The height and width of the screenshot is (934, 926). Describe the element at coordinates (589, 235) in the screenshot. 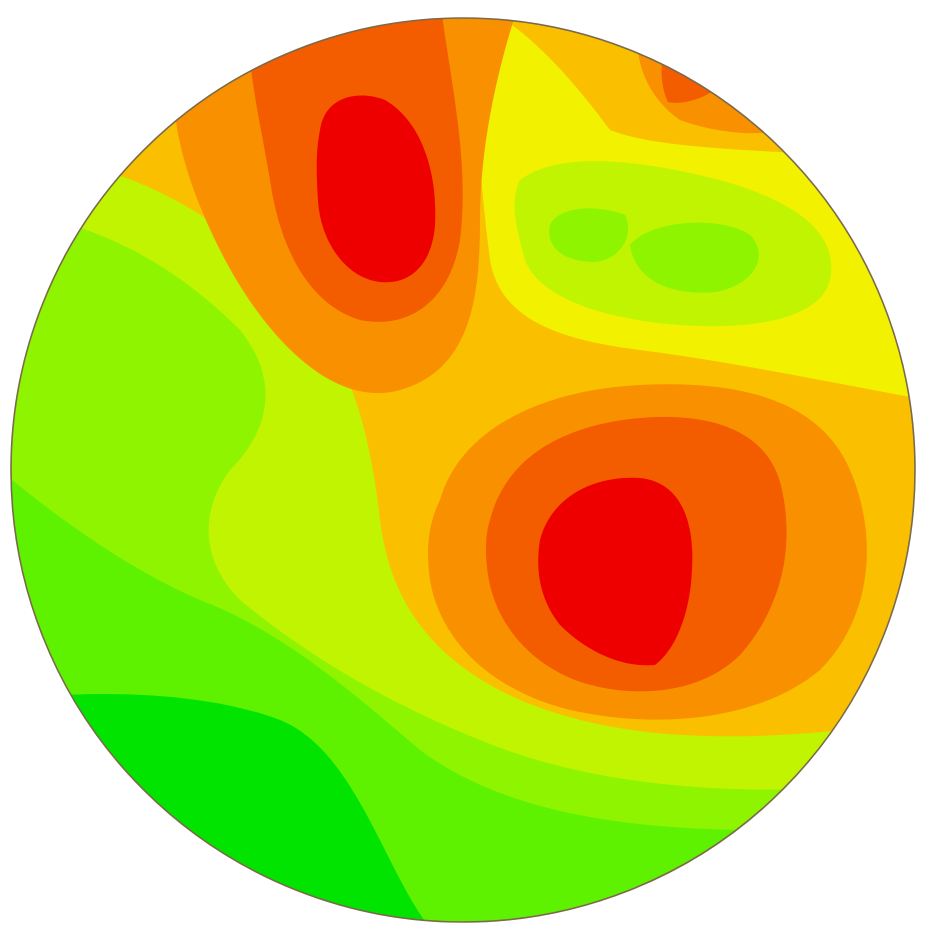

I see `contour-band-lime-spot-a` at that location.